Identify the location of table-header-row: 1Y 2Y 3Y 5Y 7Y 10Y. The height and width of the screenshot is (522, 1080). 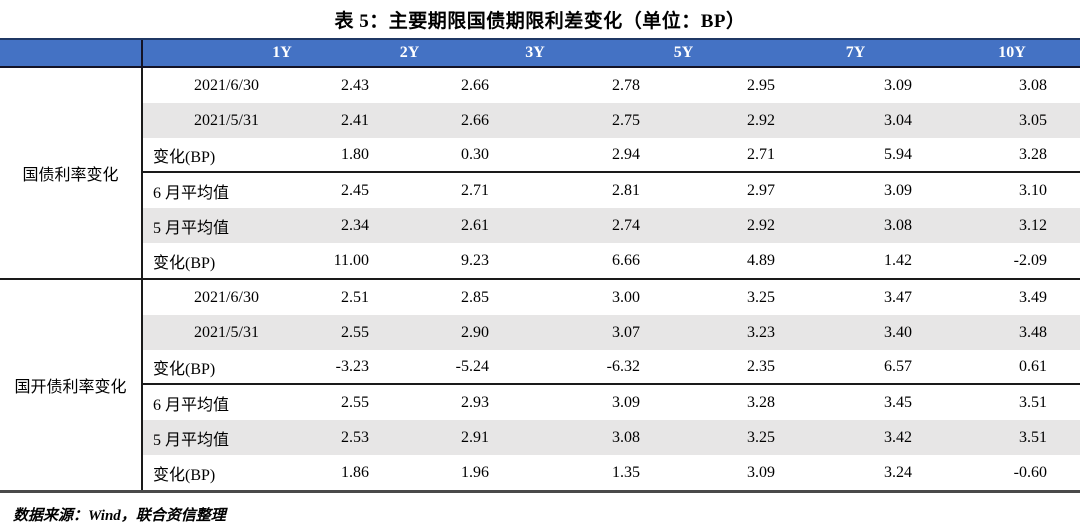
(540, 53).